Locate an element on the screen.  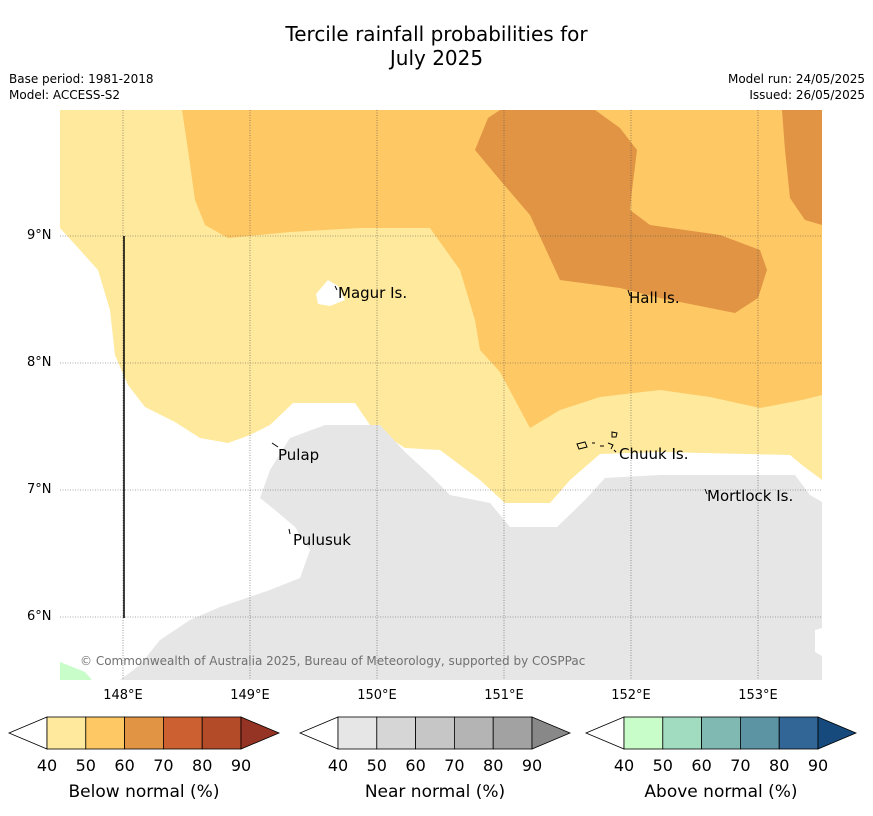
magur-island-mark is located at coordinates (336, 288).